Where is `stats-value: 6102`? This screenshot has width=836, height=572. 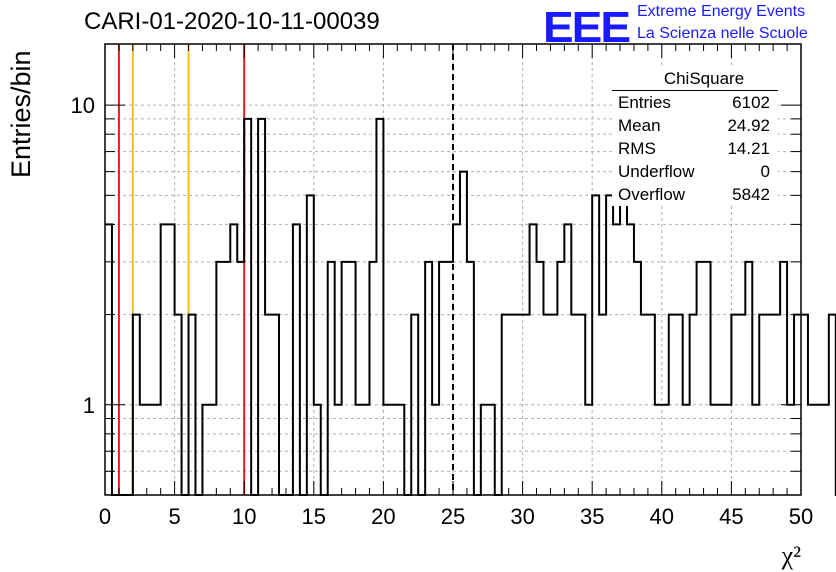 stats-value: 6102 is located at coordinates (751, 102).